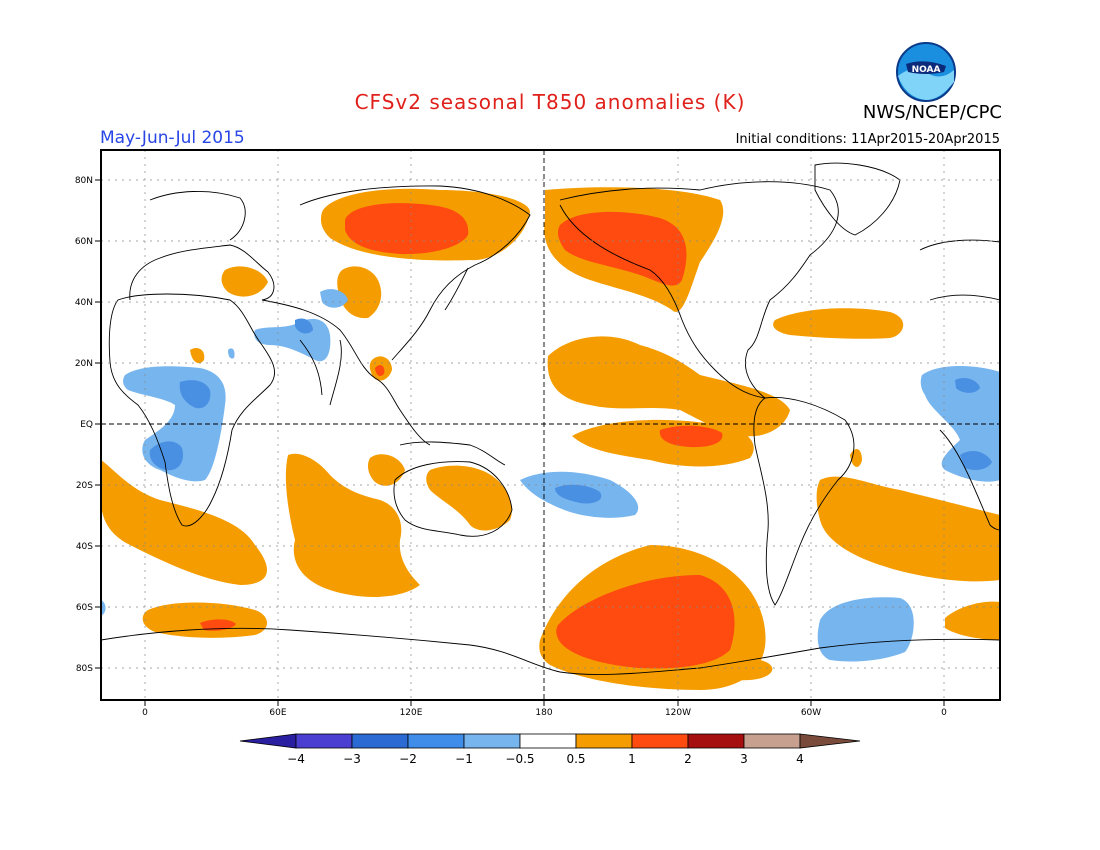 The image size is (1100, 850). Describe the element at coordinates (688, 759) in the screenshot. I see `colorbar-label: 2` at that location.